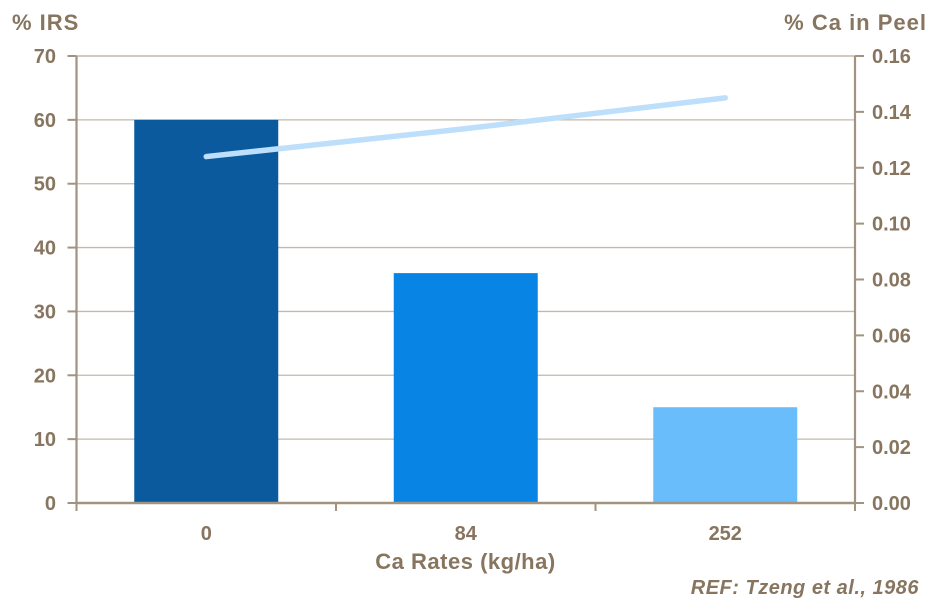 This screenshot has height=609, width=933. I want to click on y-left-tick-label: 40, so click(45, 249).